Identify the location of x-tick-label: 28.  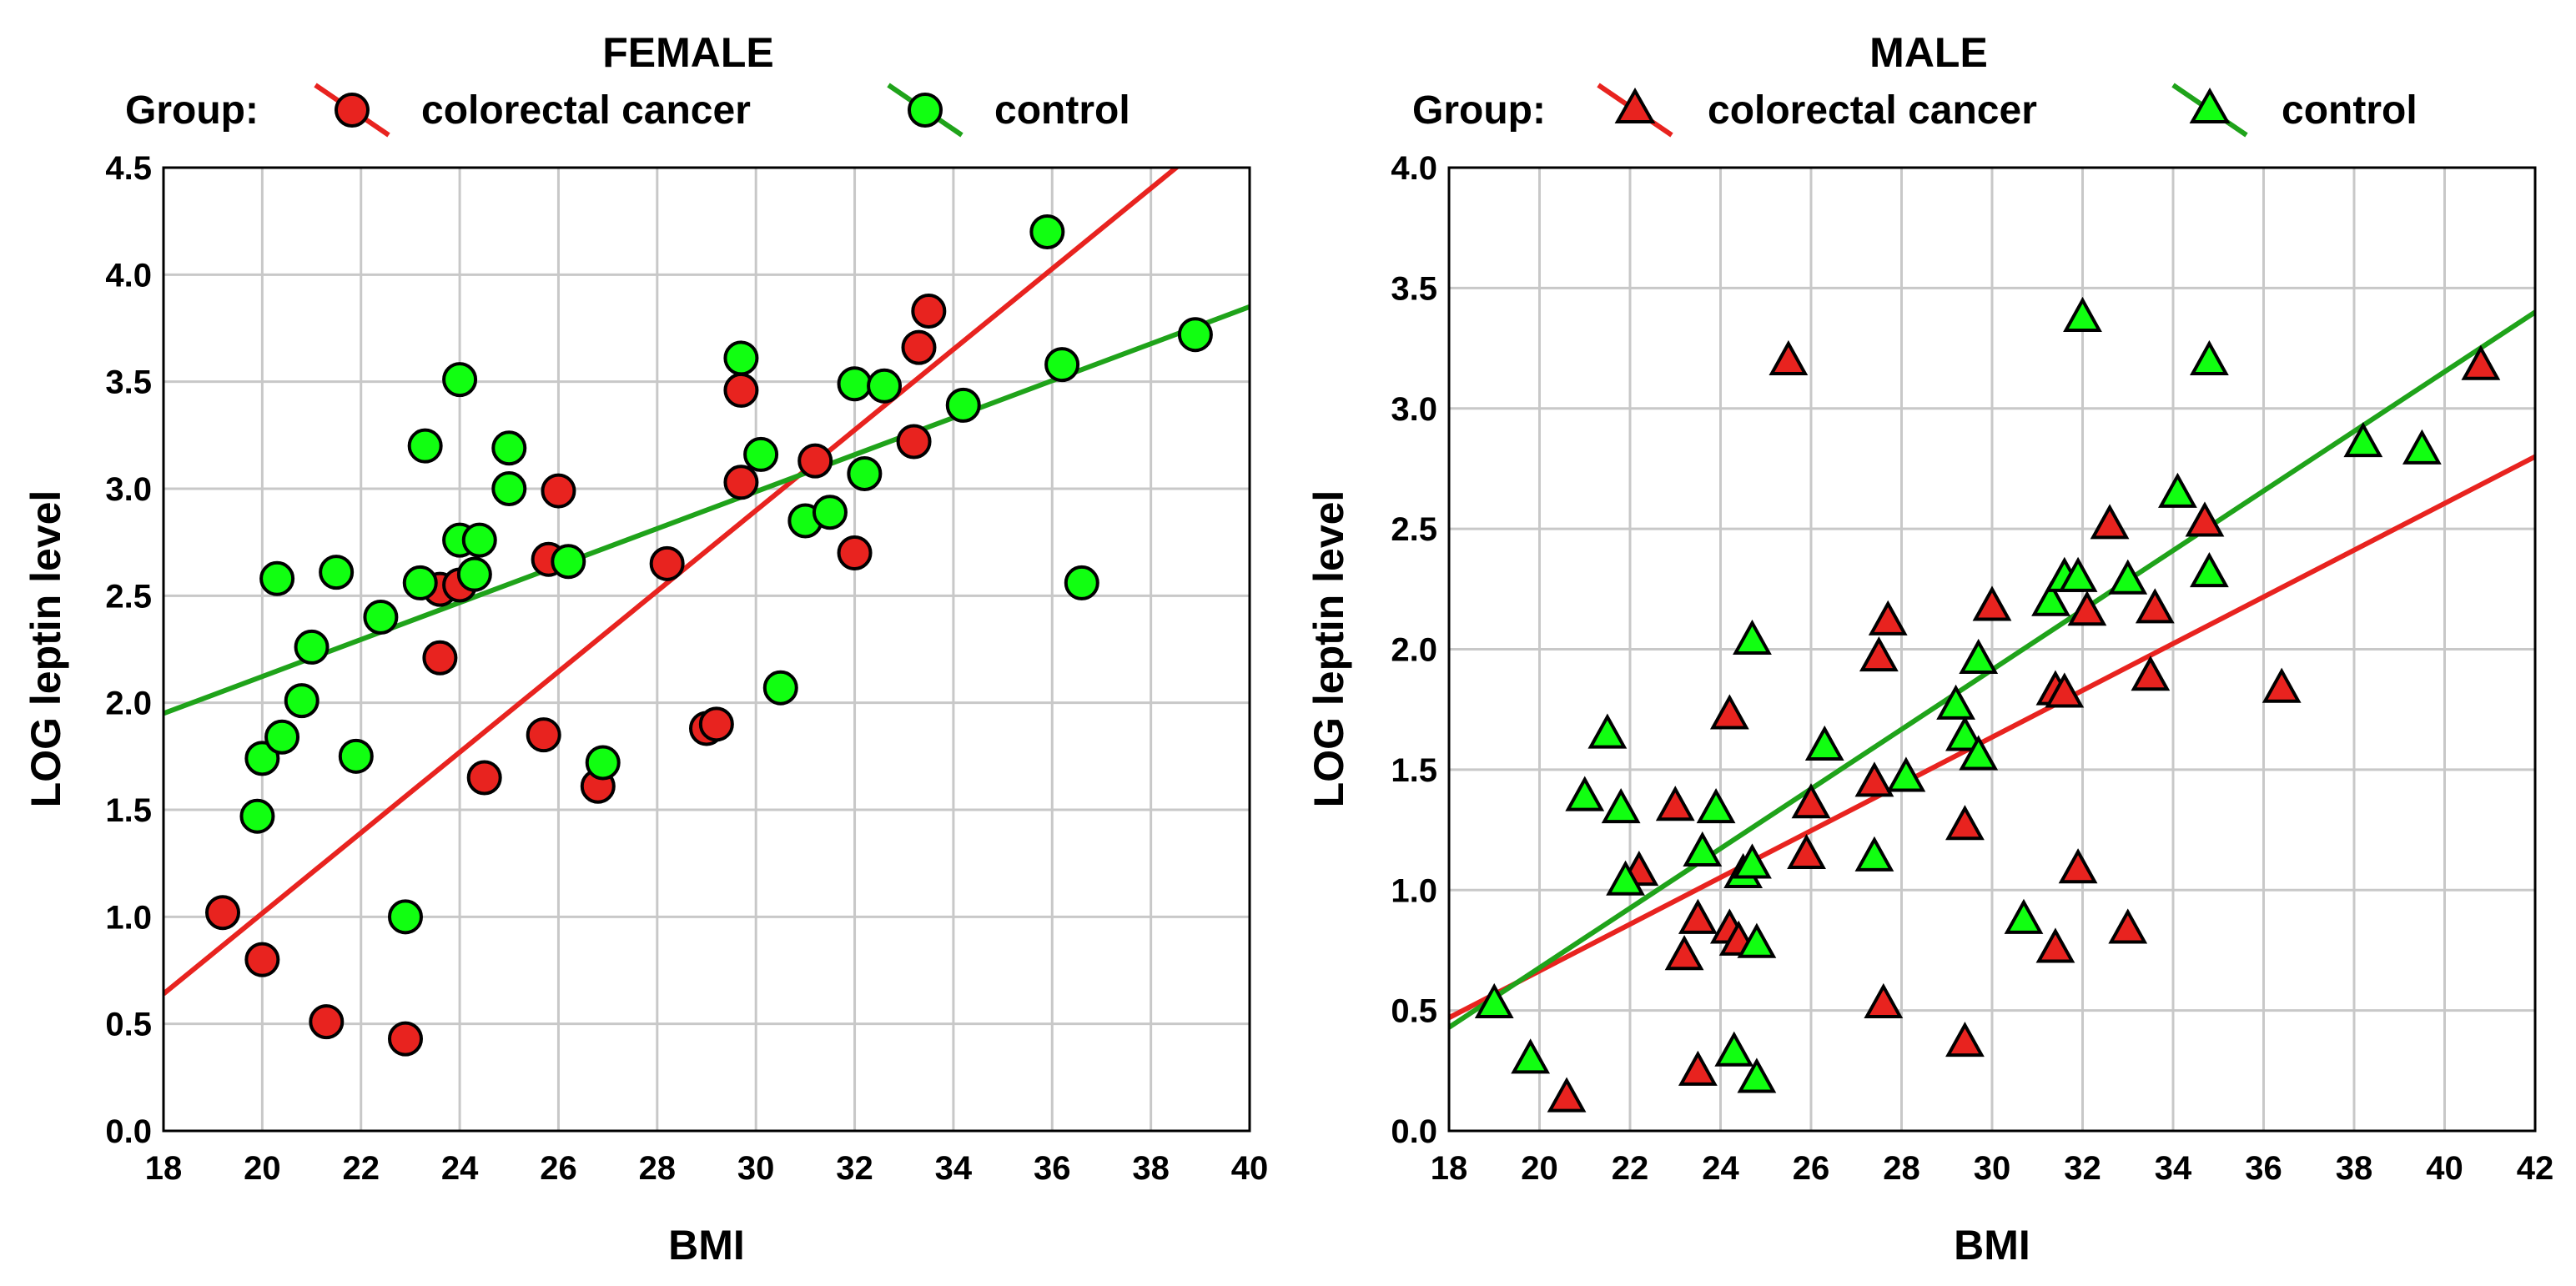
(658, 1168).